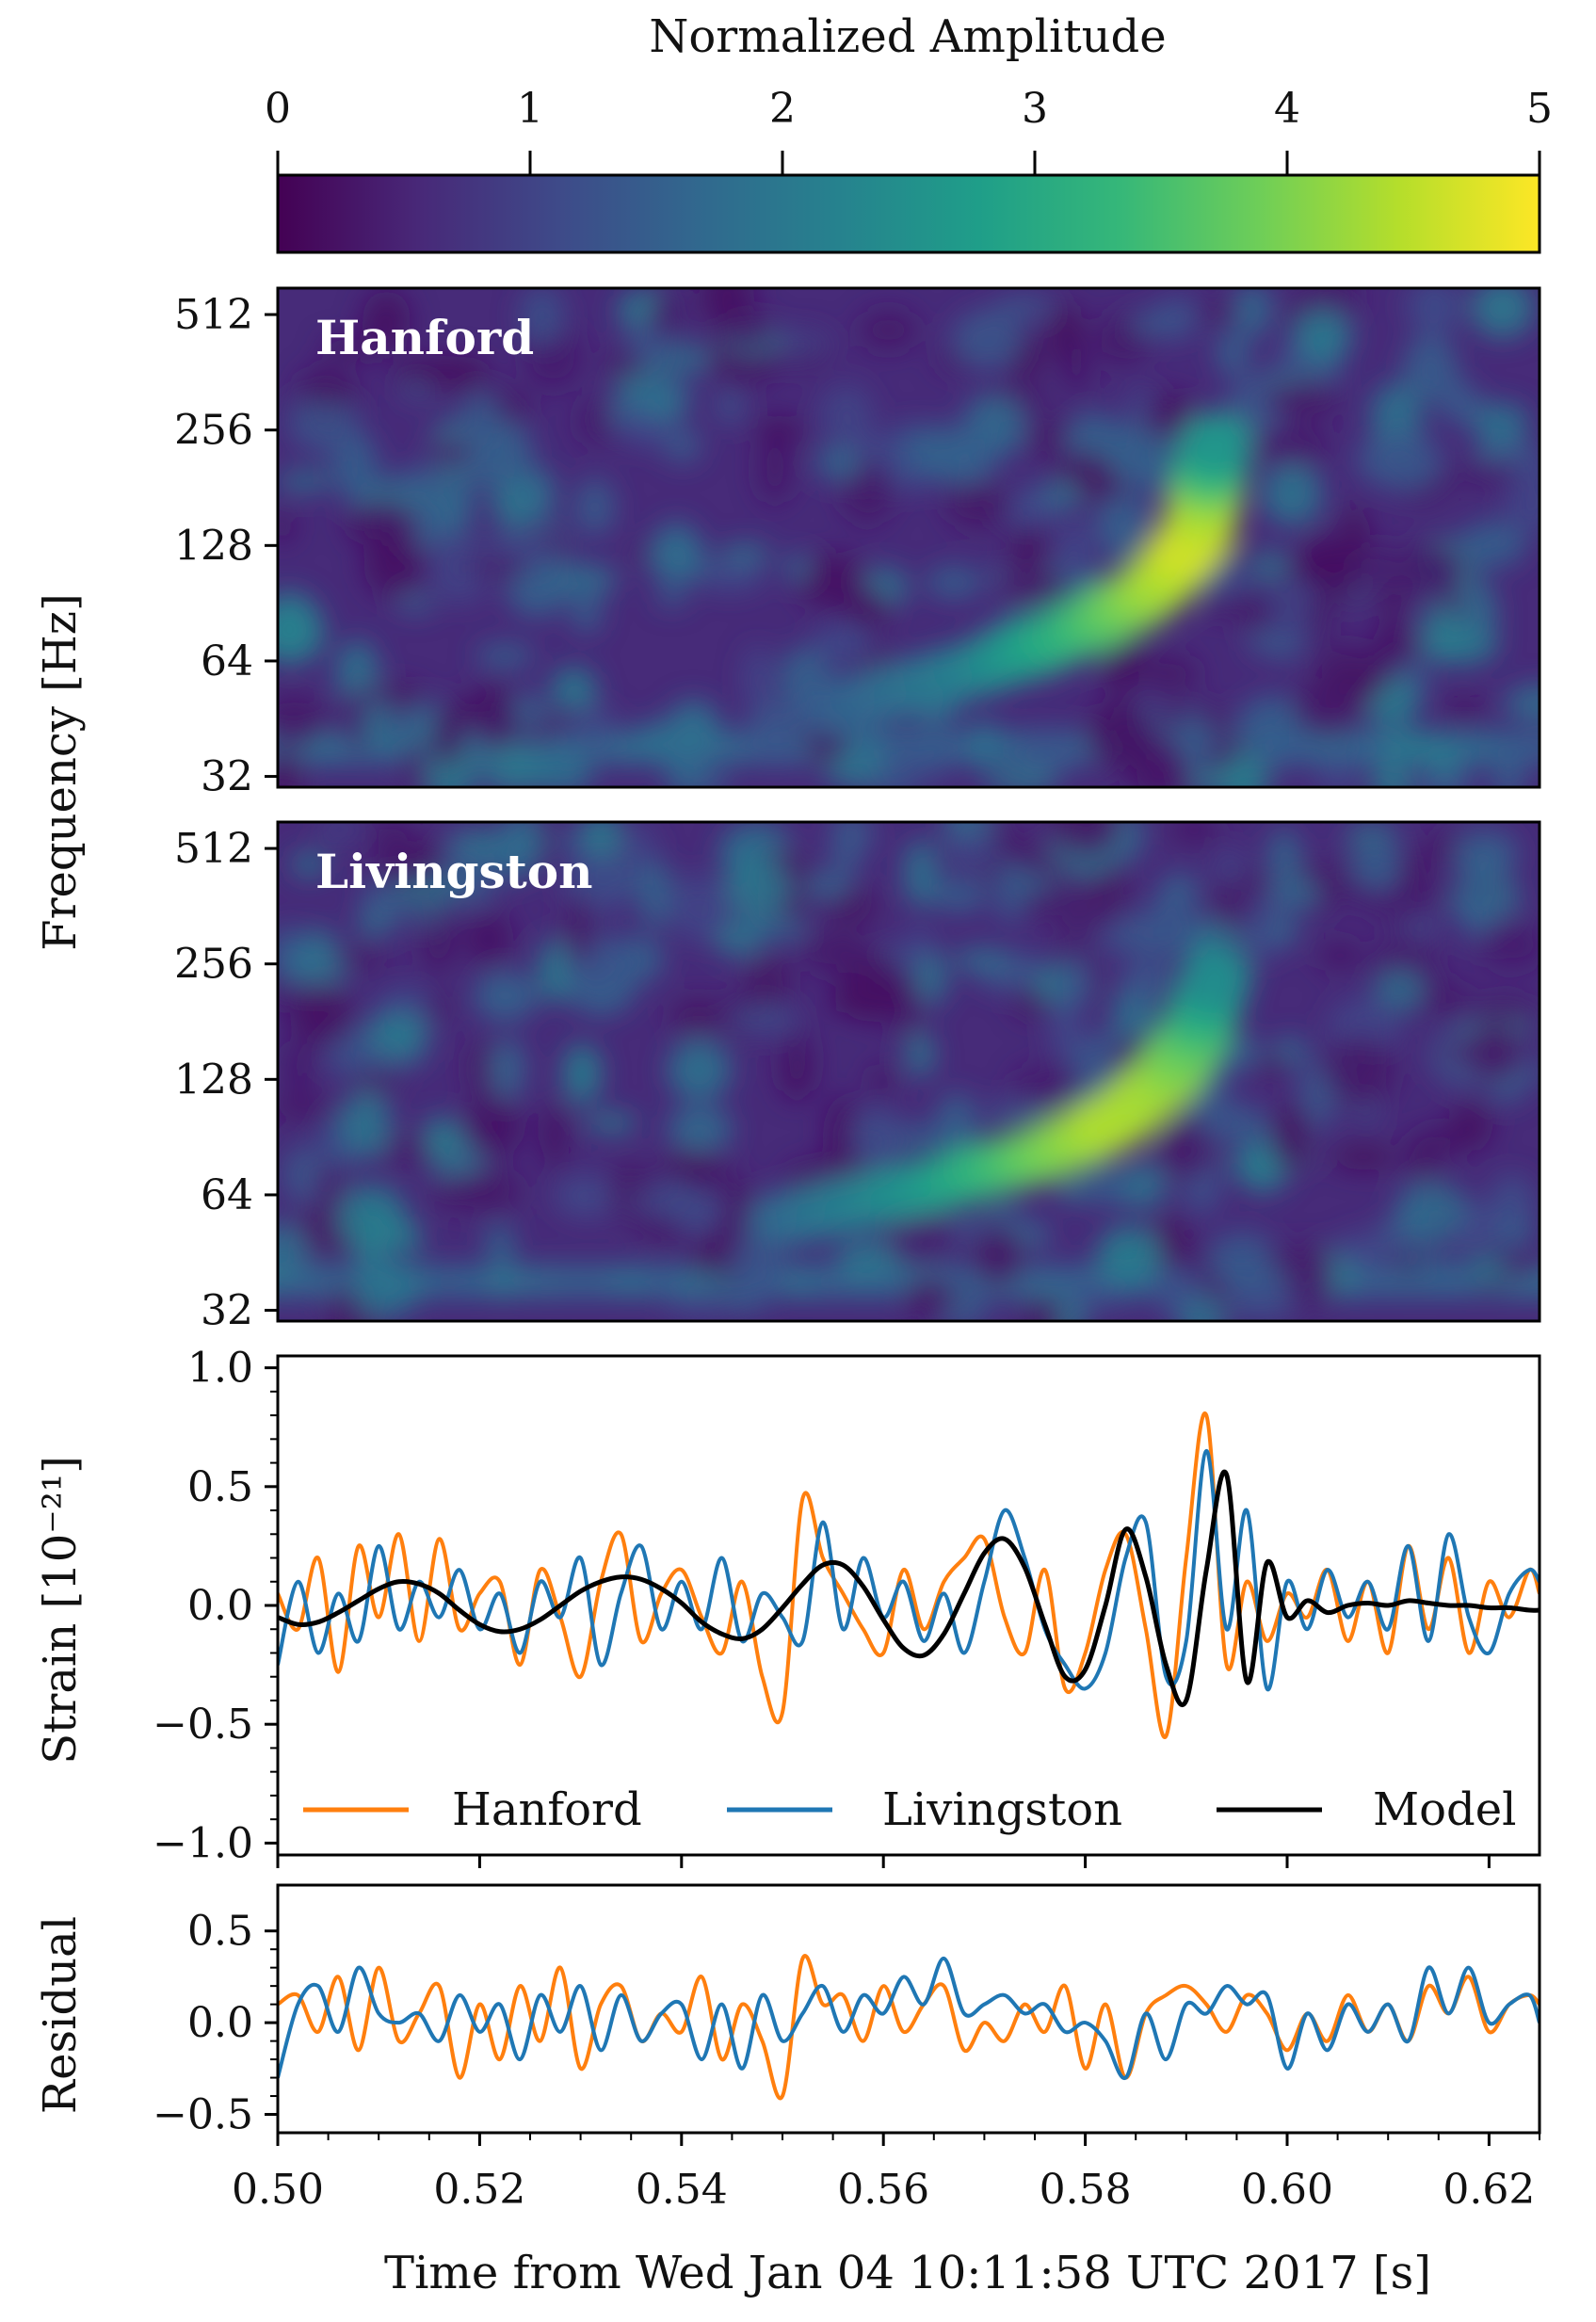  Describe the element at coordinates (479, 2190) in the screenshot. I see `time-tick-label: 0.52` at that location.